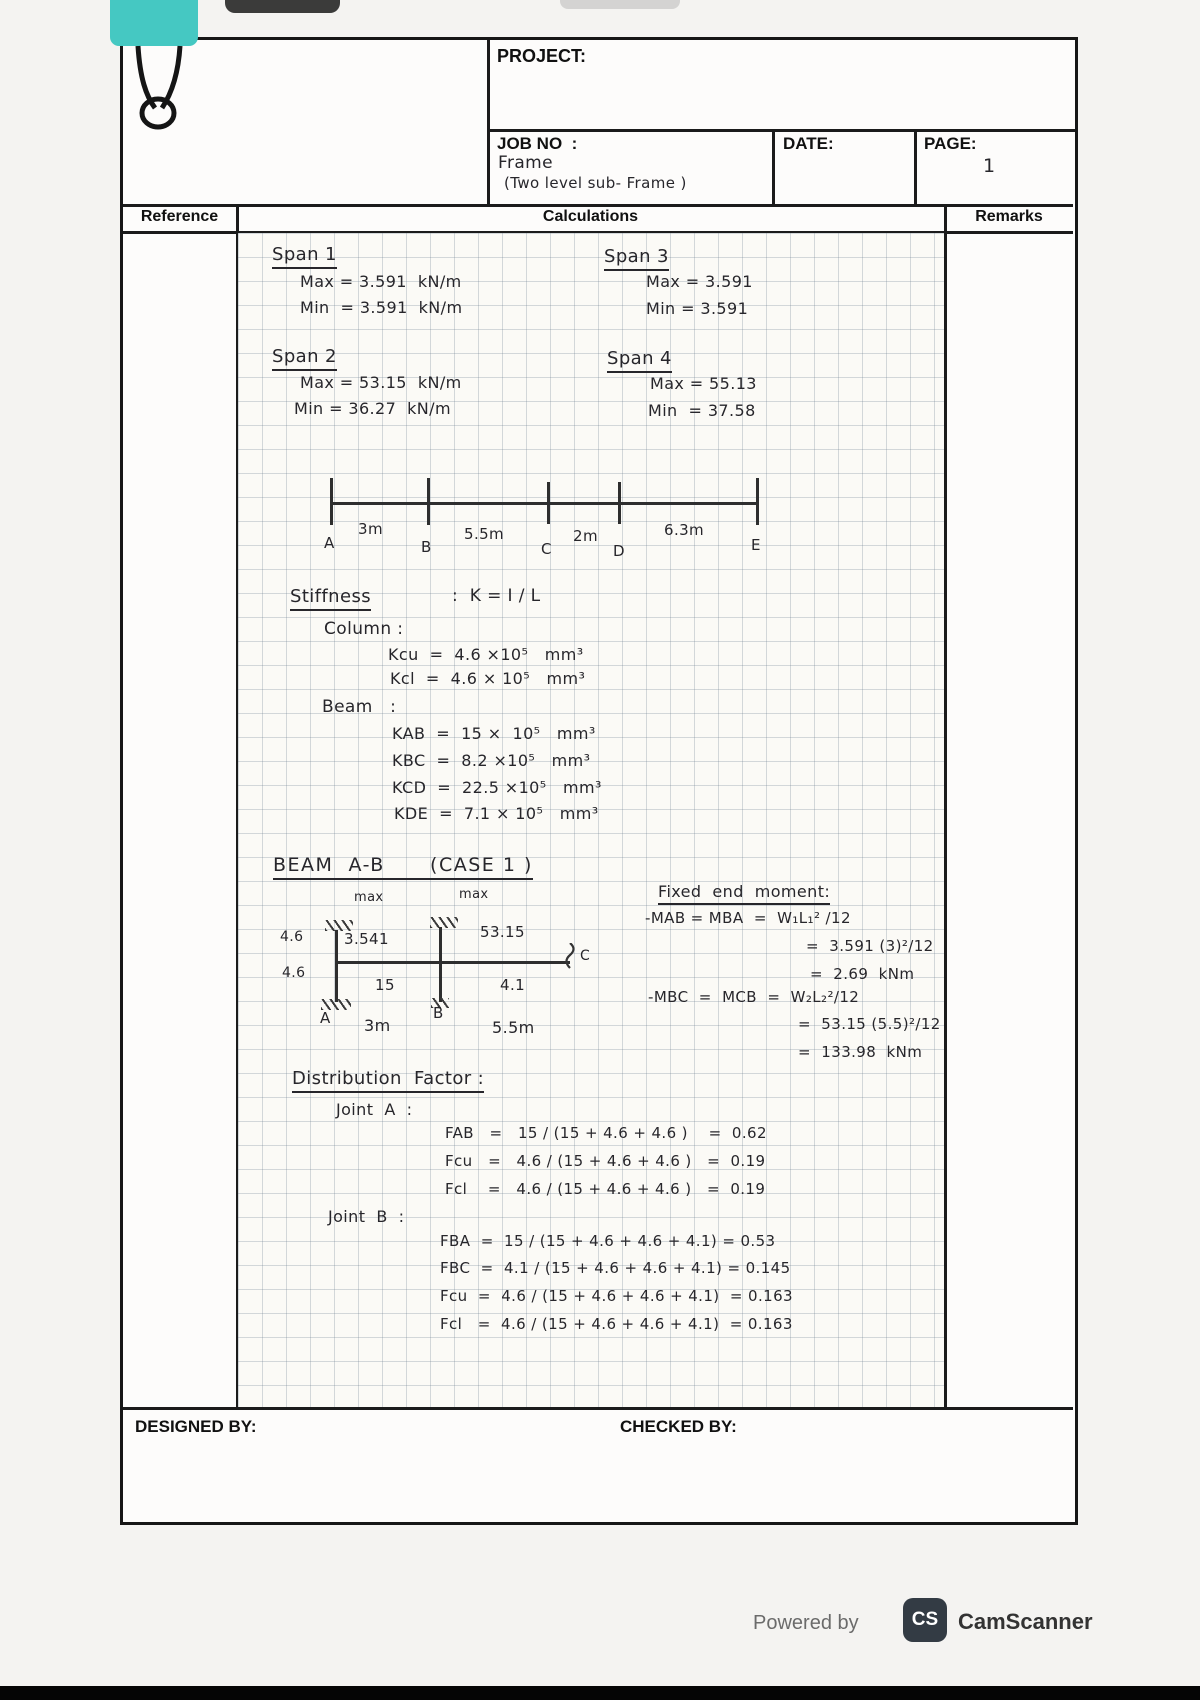 This screenshot has width=1200, height=1700. What do you see at coordinates (339, 925) in the screenshot?
I see `case1-hatch-top-left` at bounding box center [339, 925].